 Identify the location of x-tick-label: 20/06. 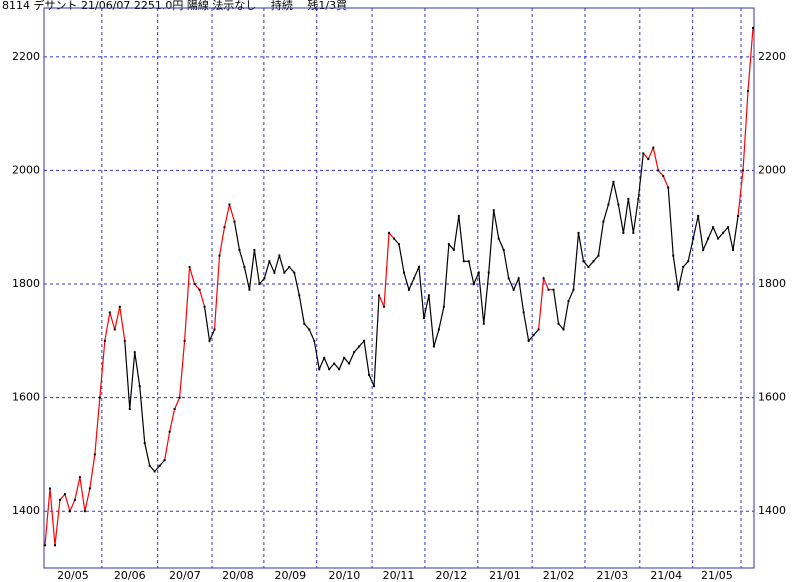
(130, 575).